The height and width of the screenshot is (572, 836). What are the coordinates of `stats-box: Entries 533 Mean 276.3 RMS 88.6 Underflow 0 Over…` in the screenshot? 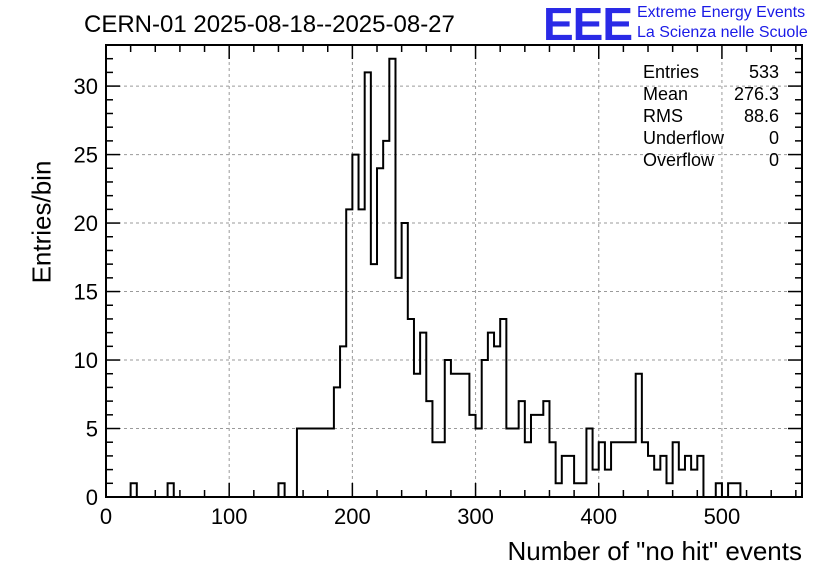 It's located at (711, 116).